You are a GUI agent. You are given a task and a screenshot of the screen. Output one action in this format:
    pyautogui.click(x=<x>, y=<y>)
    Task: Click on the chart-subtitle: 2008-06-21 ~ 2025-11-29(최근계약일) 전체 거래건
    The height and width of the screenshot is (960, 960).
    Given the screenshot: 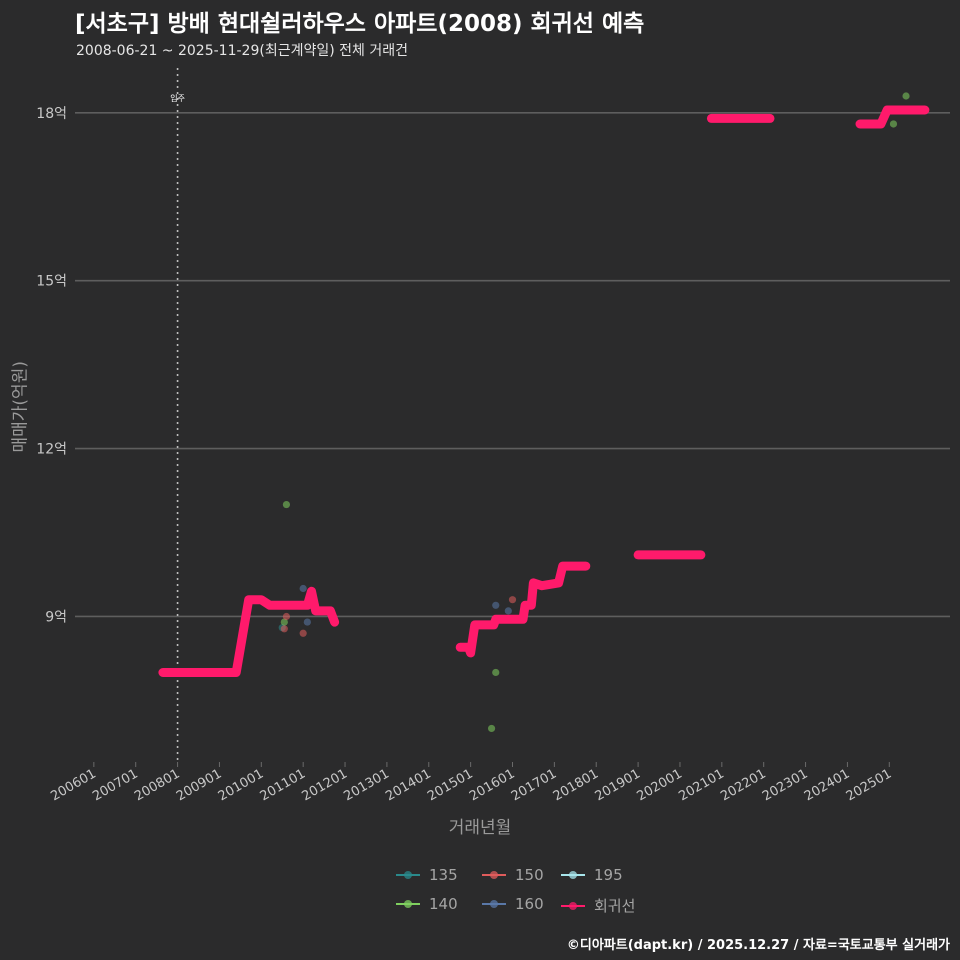 What is the action you would take?
    pyautogui.click(x=242, y=51)
    